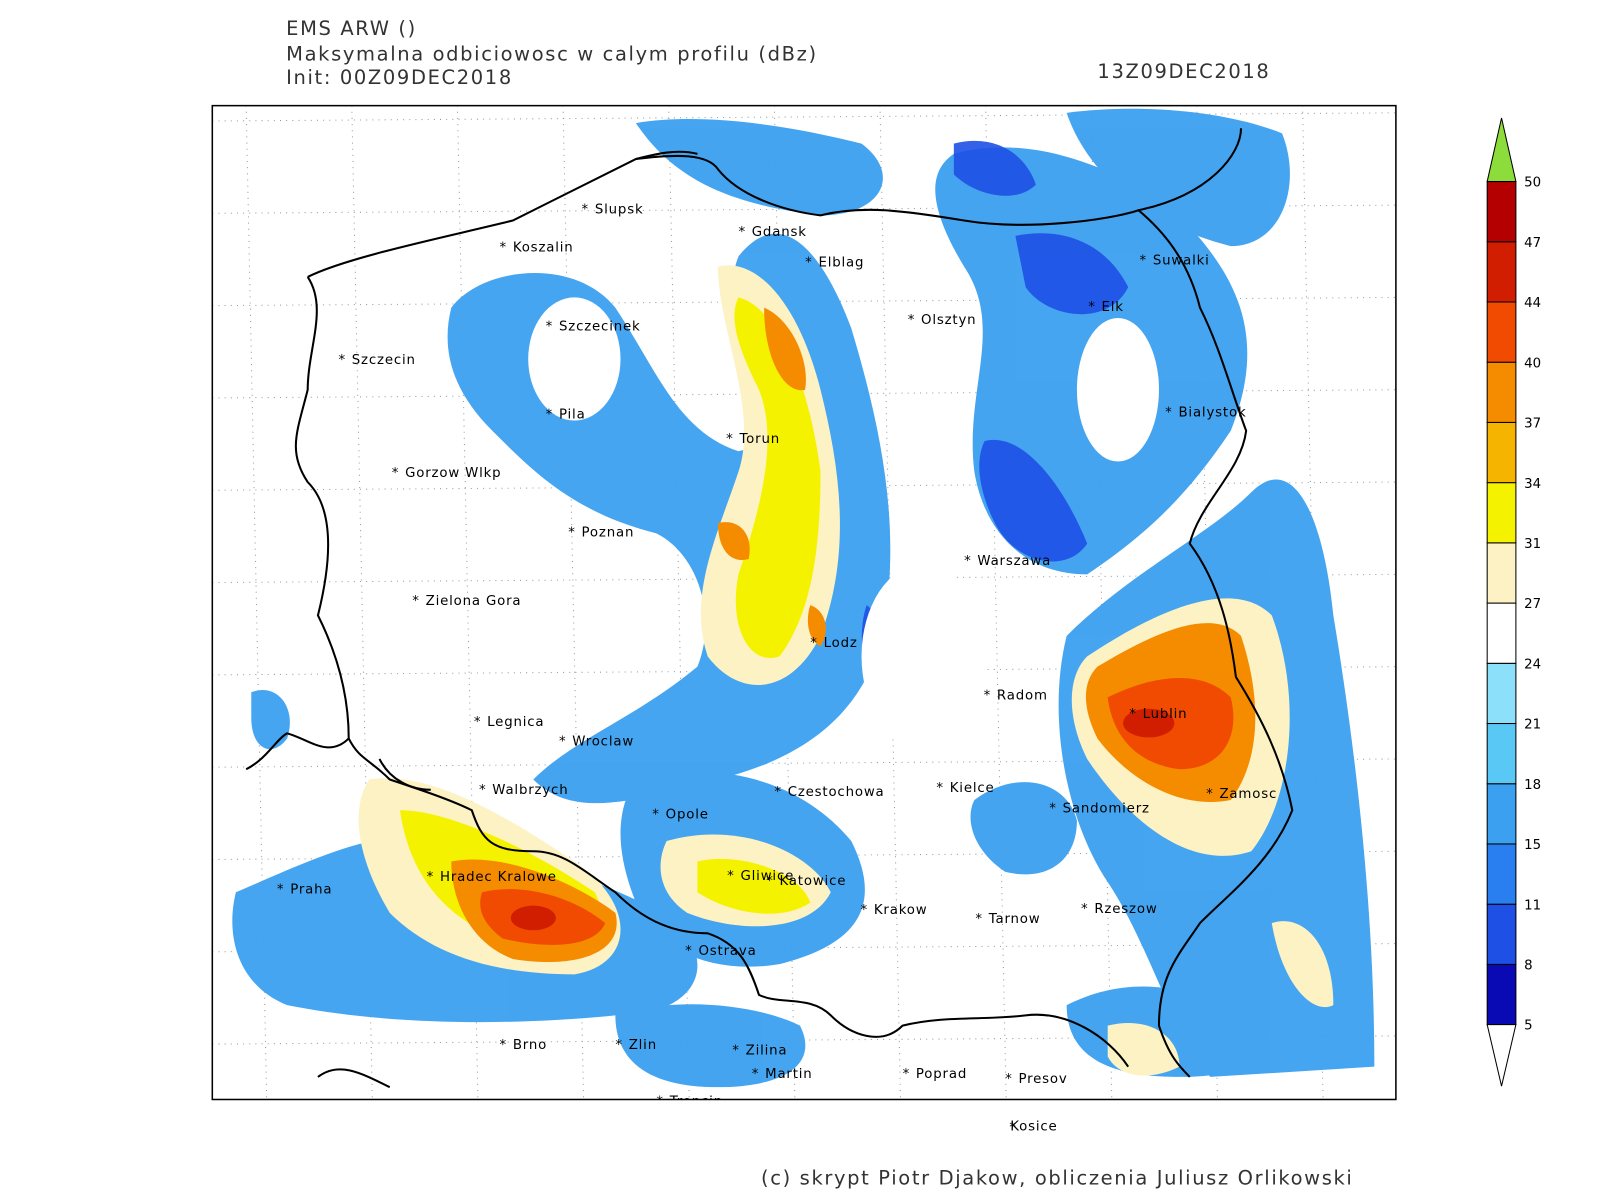  What do you see at coordinates (1501, 150) in the screenshot?
I see `colorbar-over-arrow` at bounding box center [1501, 150].